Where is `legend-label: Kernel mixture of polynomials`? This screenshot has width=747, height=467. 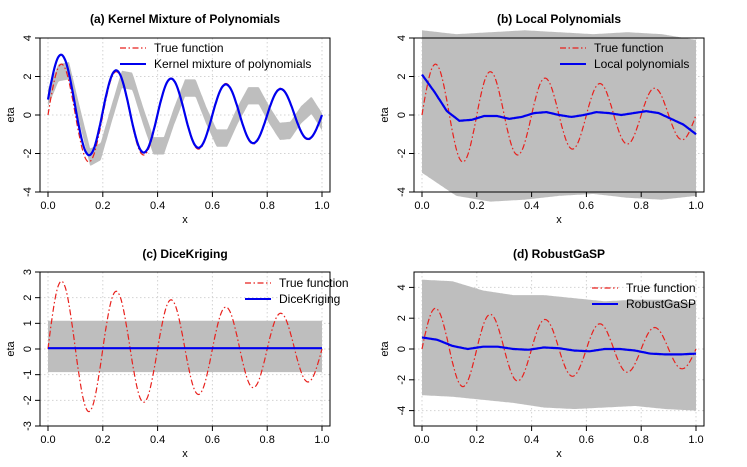
legend-label: Kernel mixture of polynomials is located at coordinates (232, 64).